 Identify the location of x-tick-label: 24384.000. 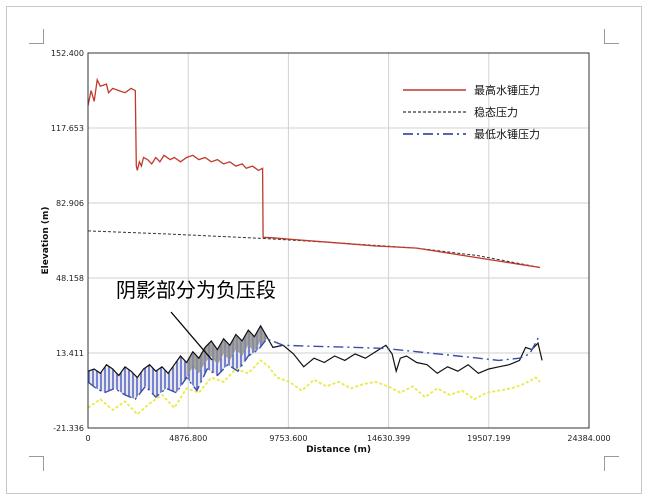
(588, 438).